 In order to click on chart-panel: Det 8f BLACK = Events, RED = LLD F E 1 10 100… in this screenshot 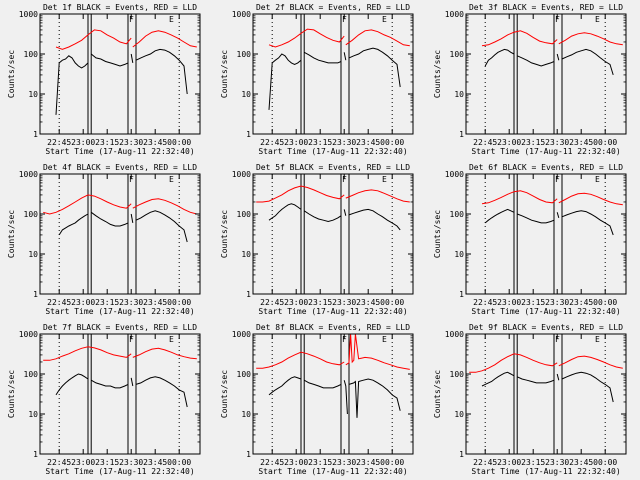, I will do `click(317, 399)`.